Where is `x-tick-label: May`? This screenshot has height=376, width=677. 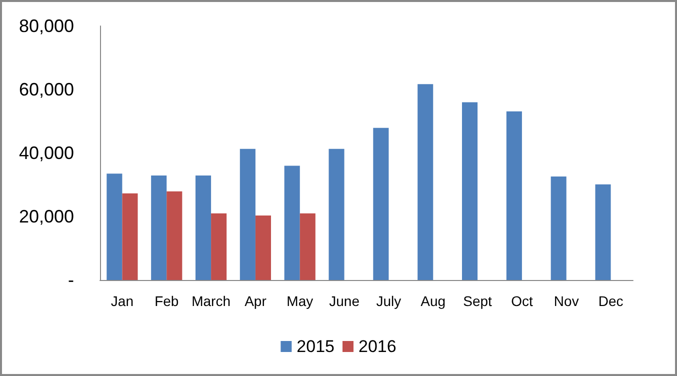 x-tick-label: May is located at coordinates (300, 301).